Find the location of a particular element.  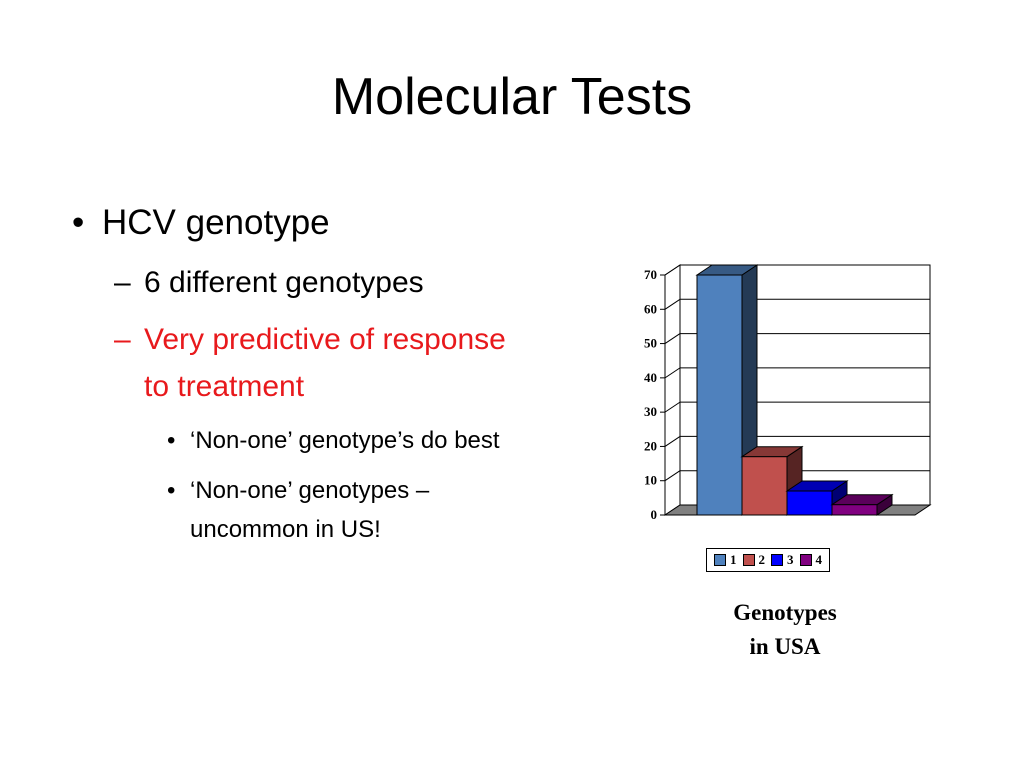

side-wall is located at coordinates (672, 390).